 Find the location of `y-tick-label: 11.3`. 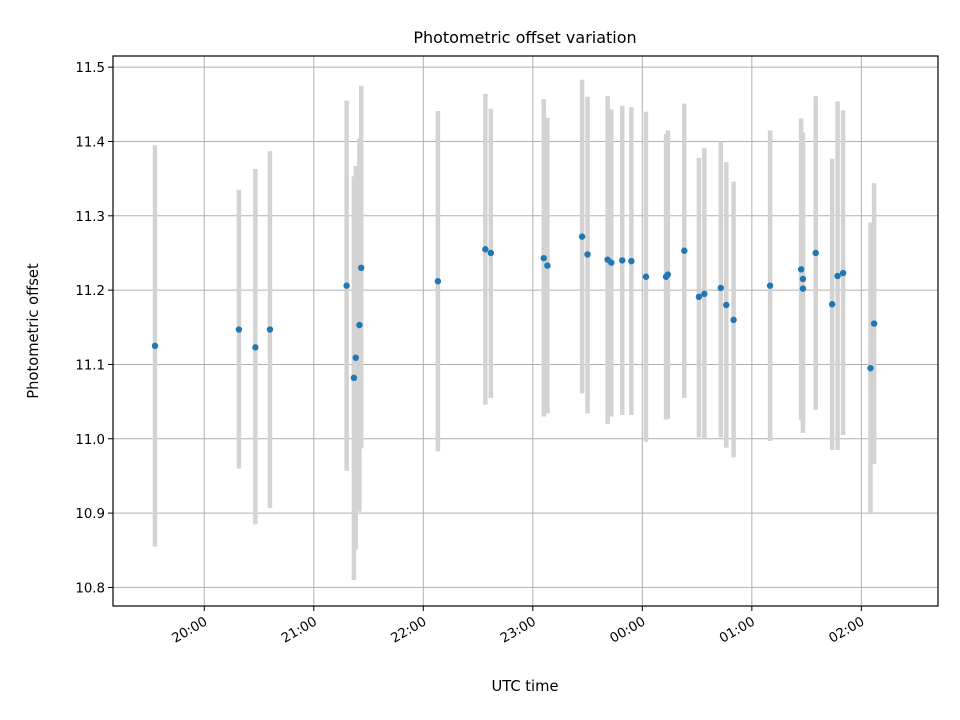

y-tick-label: 11.3 is located at coordinates (90, 217).